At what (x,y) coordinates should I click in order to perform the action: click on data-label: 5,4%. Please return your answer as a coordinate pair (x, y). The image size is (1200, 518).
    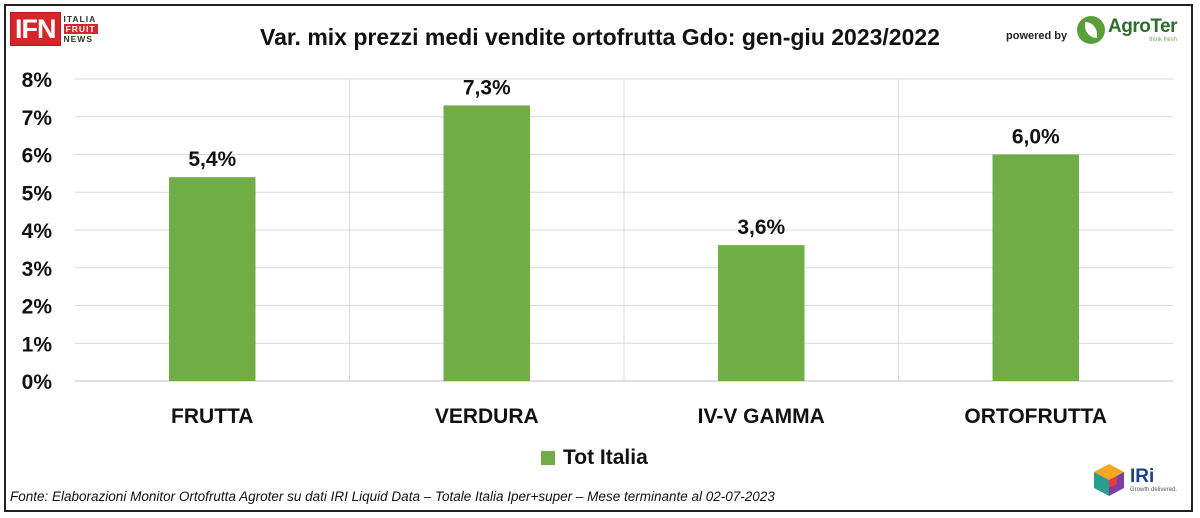
    Looking at the image, I should click on (212, 159).